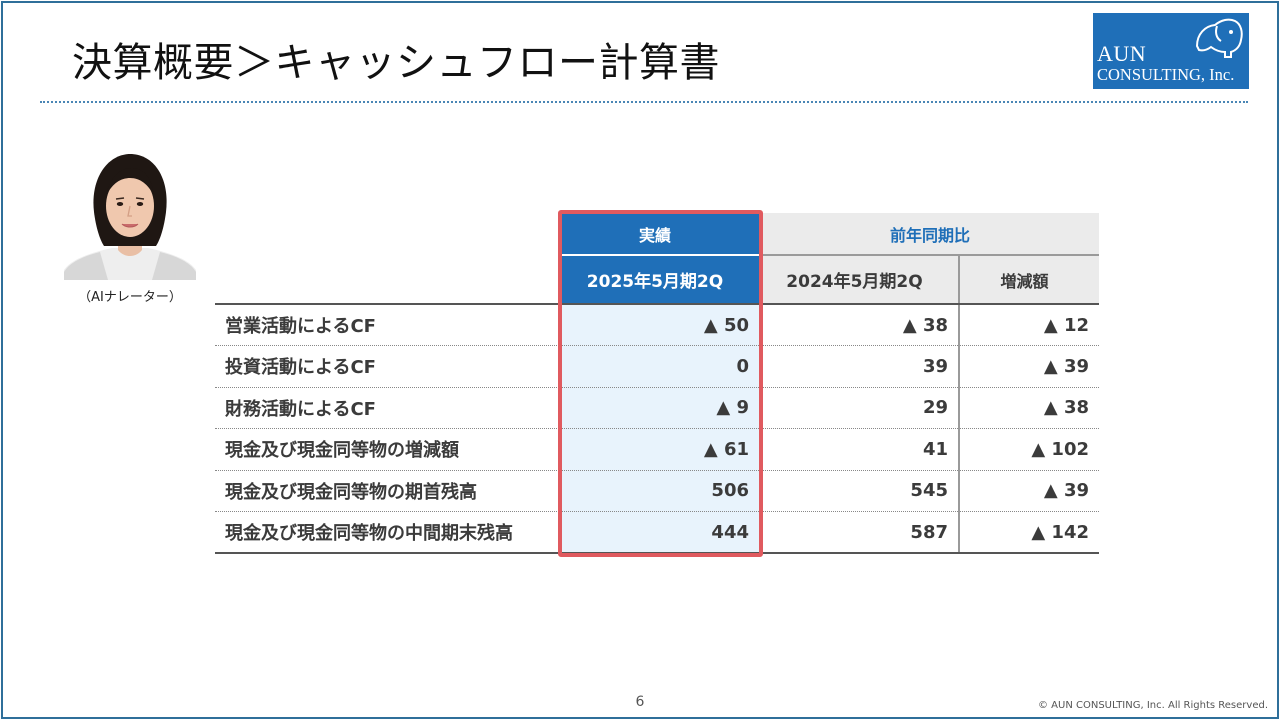 Image resolution: width=1280 pixels, height=720 pixels. What do you see at coordinates (1171, 51) in the screenshot?
I see `company-logo: AUN CONSULTING, Inc.` at bounding box center [1171, 51].